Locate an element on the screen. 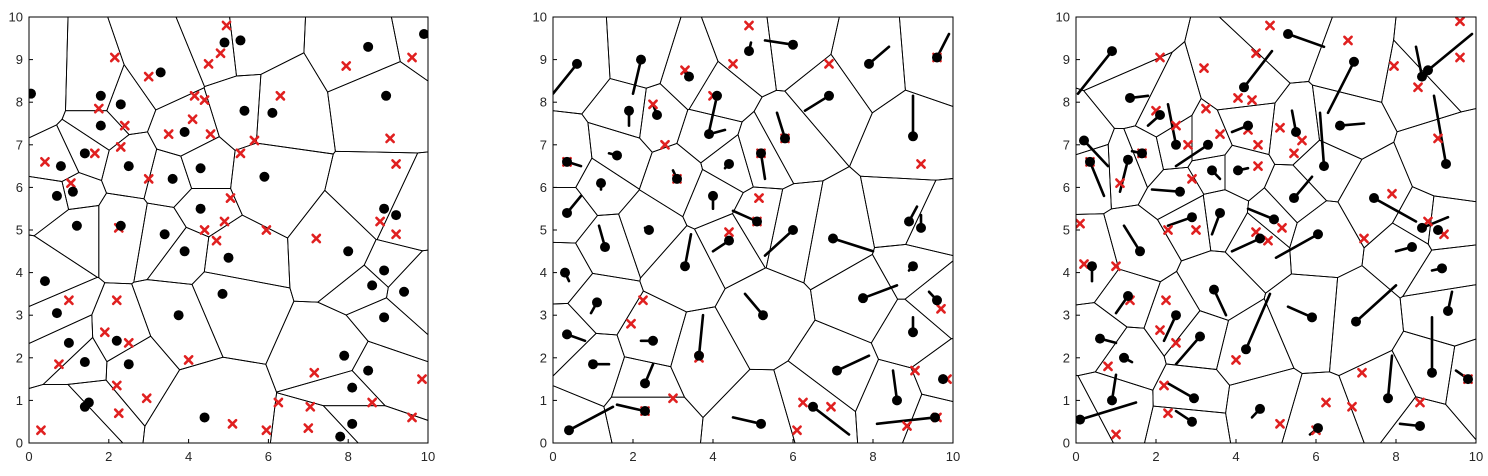  y-tick-label: 7 is located at coordinates (1066, 144).